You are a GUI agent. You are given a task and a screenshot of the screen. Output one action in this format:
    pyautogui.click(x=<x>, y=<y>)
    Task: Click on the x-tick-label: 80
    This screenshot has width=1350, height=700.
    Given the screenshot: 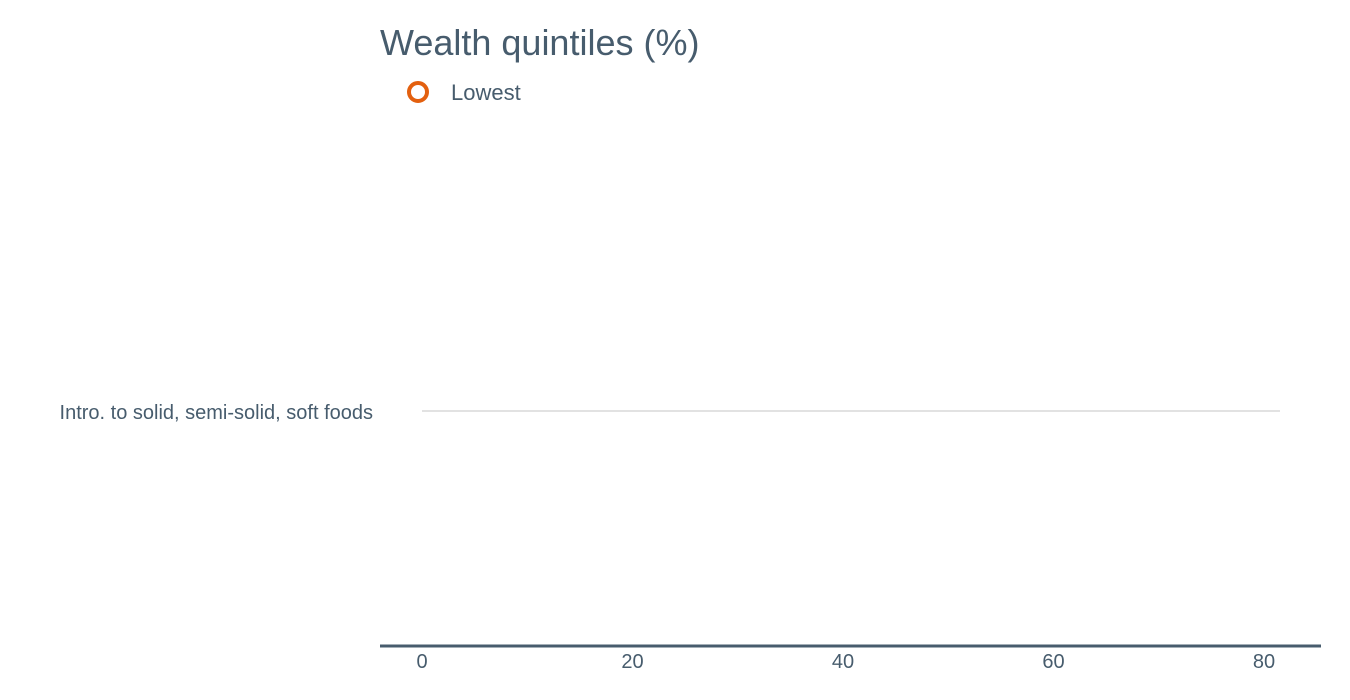 What is the action you would take?
    pyautogui.click(x=1264, y=662)
    